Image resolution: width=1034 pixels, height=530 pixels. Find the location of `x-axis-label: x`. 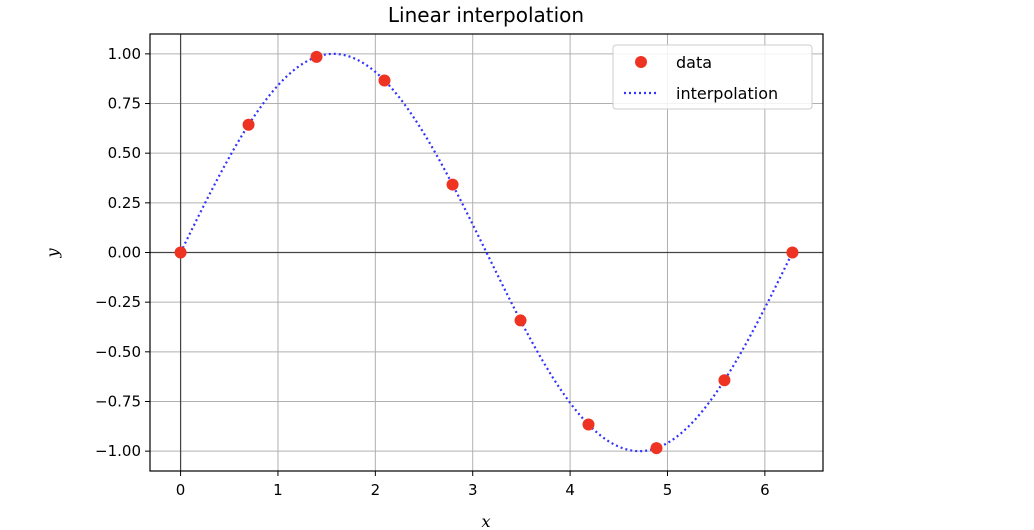

x-axis-label: x is located at coordinates (485, 521).